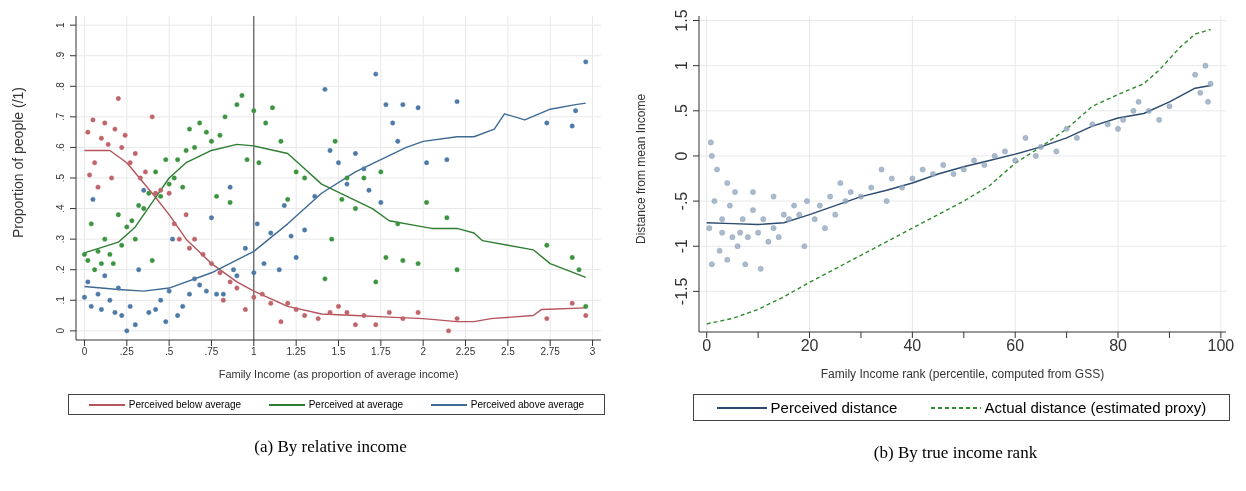 The image size is (1246, 491). Describe the element at coordinates (962, 374) in the screenshot. I see `x-axis-title: Family Income rank (percentile, computed from GSS)` at that location.